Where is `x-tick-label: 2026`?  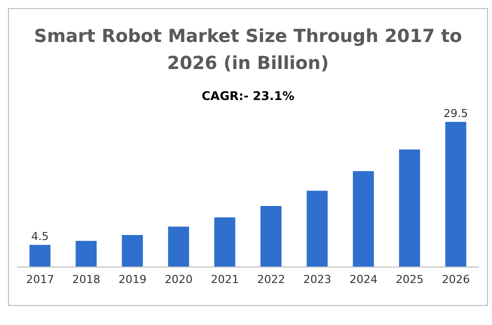
x-tick-label: 2026 is located at coordinates (456, 279).